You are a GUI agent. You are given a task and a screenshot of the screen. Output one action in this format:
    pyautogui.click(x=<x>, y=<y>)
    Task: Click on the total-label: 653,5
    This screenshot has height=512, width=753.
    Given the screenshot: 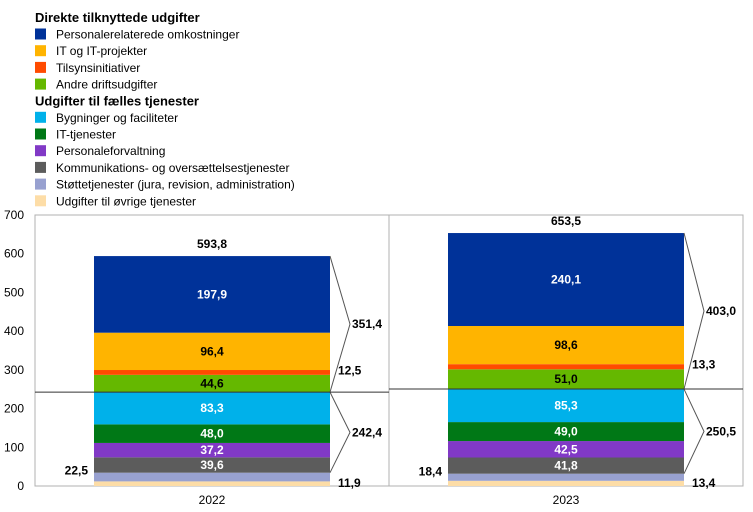 What is the action you would take?
    pyautogui.click(x=566, y=221)
    